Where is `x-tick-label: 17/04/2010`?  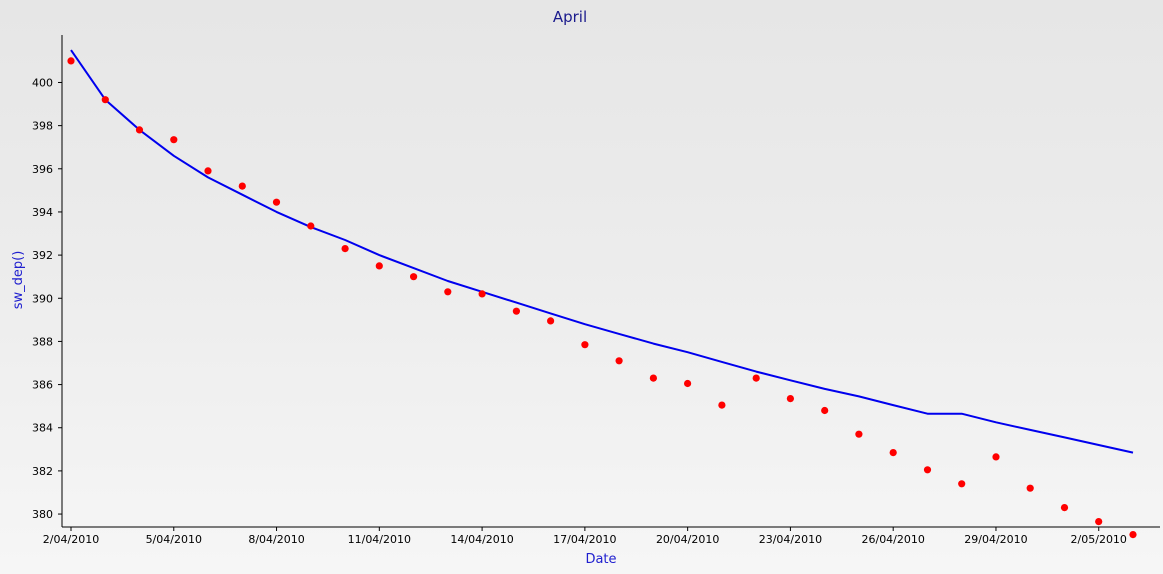 x-tick-label: 17/04/2010 is located at coordinates (584, 539).